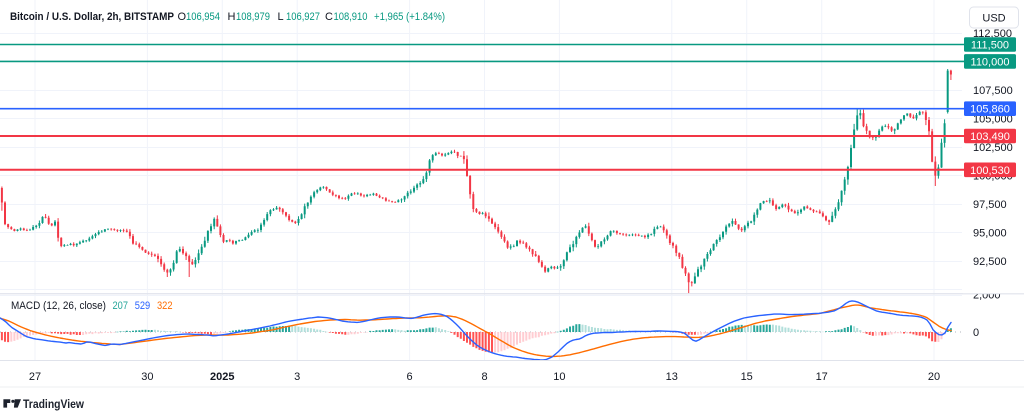 The width and height of the screenshot is (1024, 418). What do you see at coordinates (993, 148) in the screenshot?
I see `svg-text: 102,500` at bounding box center [993, 148].